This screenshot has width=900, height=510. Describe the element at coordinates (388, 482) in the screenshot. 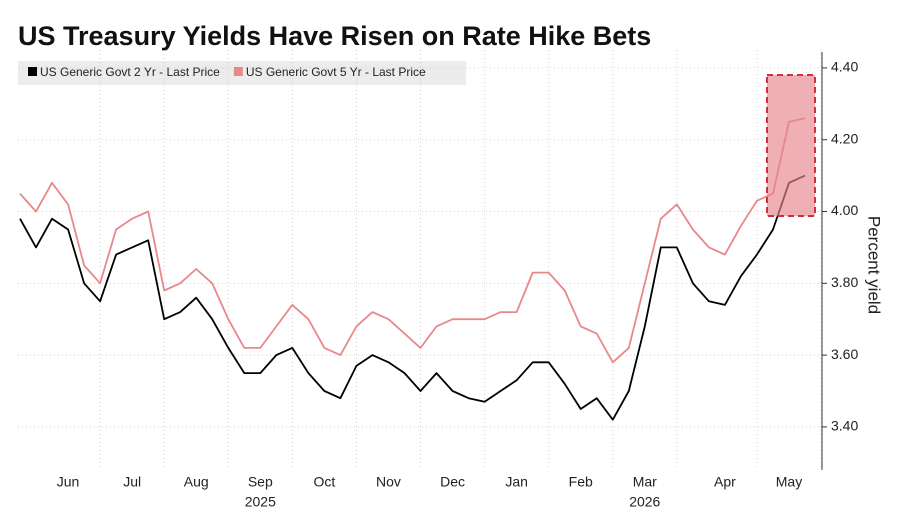

I see `x-tick-label: Nov` at that location.